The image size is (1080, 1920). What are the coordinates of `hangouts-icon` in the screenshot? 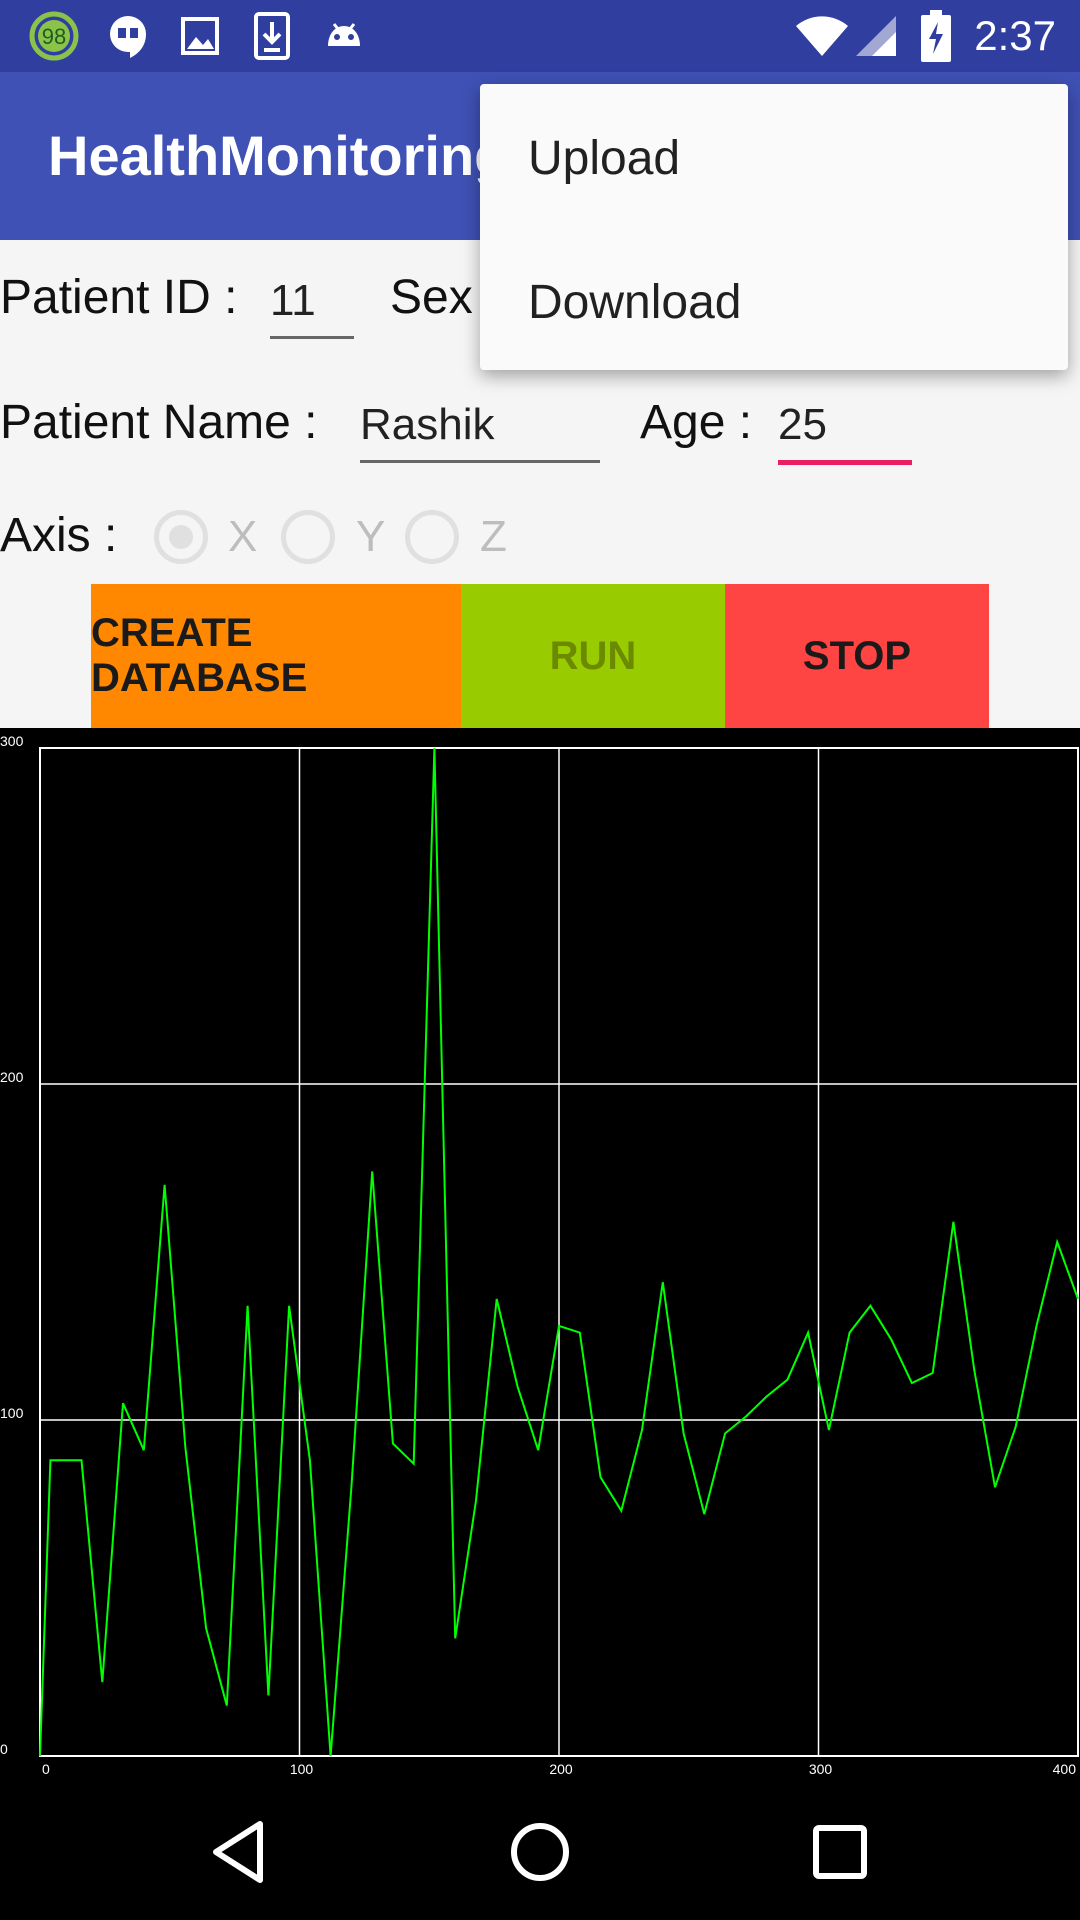 It's located at (128, 36).